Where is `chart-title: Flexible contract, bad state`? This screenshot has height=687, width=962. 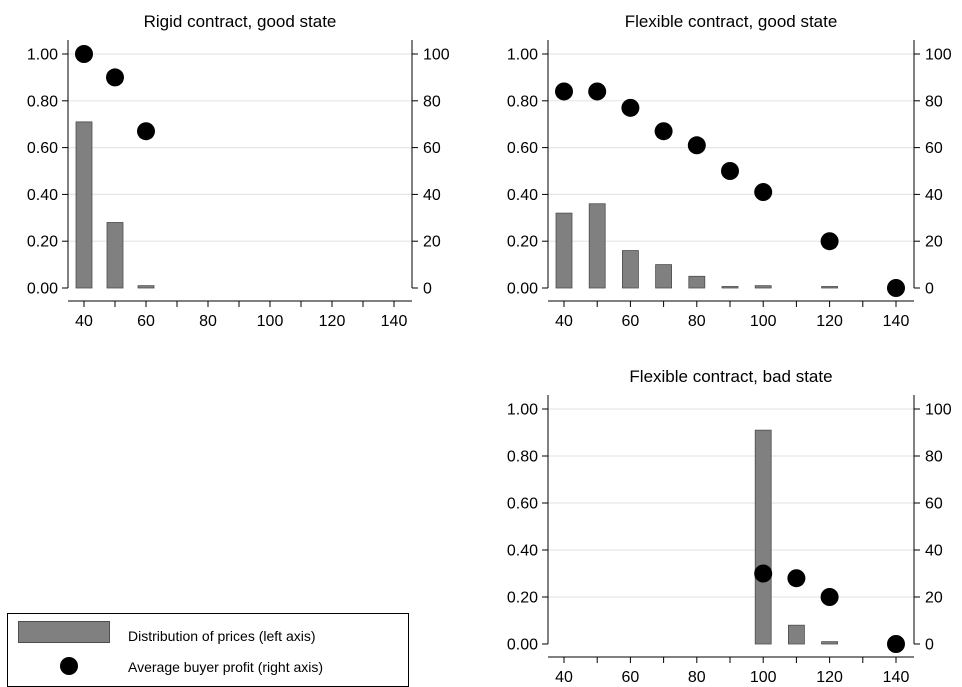 chart-title: Flexible contract, bad state is located at coordinates (730, 376).